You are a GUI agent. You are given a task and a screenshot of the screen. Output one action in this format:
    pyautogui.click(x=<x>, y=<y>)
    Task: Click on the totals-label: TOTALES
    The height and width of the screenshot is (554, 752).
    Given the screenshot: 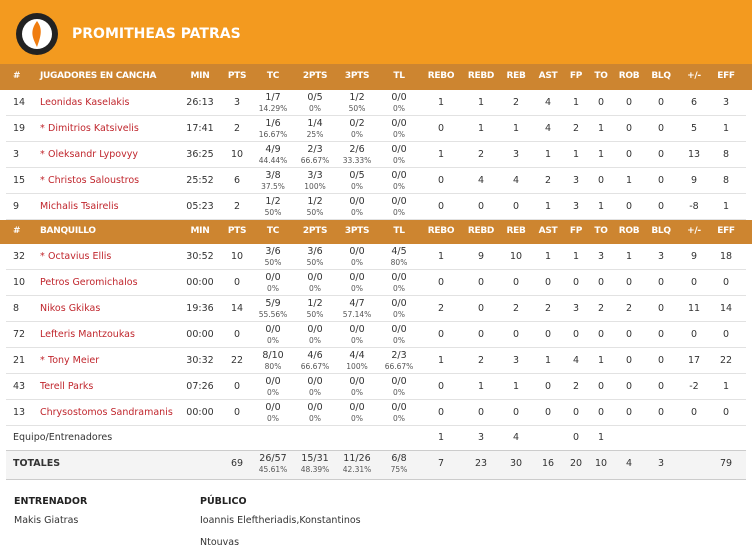 What is the action you would take?
    pyautogui.click(x=37, y=463)
    